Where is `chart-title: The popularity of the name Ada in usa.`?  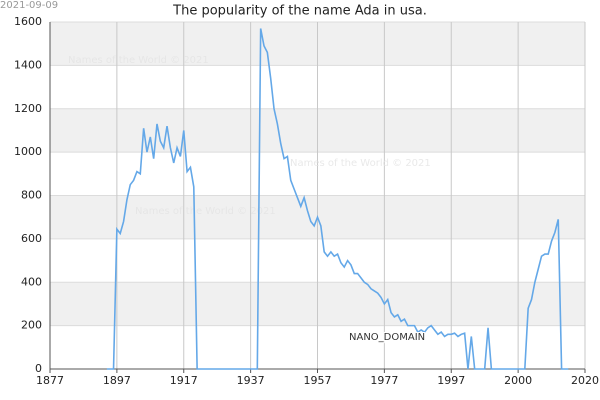 chart-title: The popularity of the name Ada in usa. is located at coordinates (299, 11).